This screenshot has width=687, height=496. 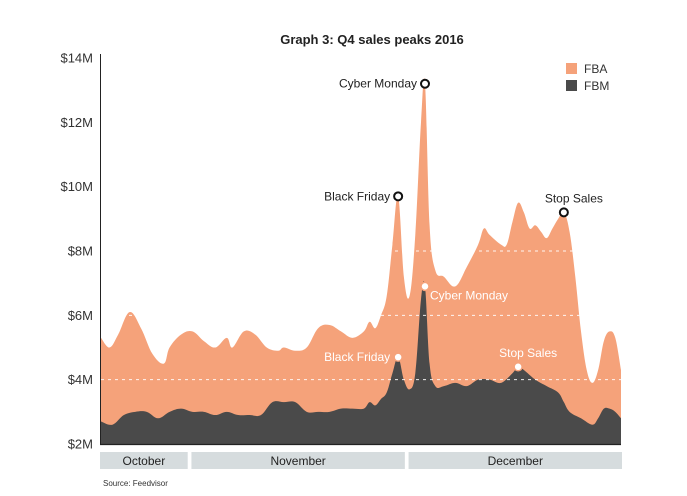 I want to click on month-label-october: October, so click(x=144, y=461).